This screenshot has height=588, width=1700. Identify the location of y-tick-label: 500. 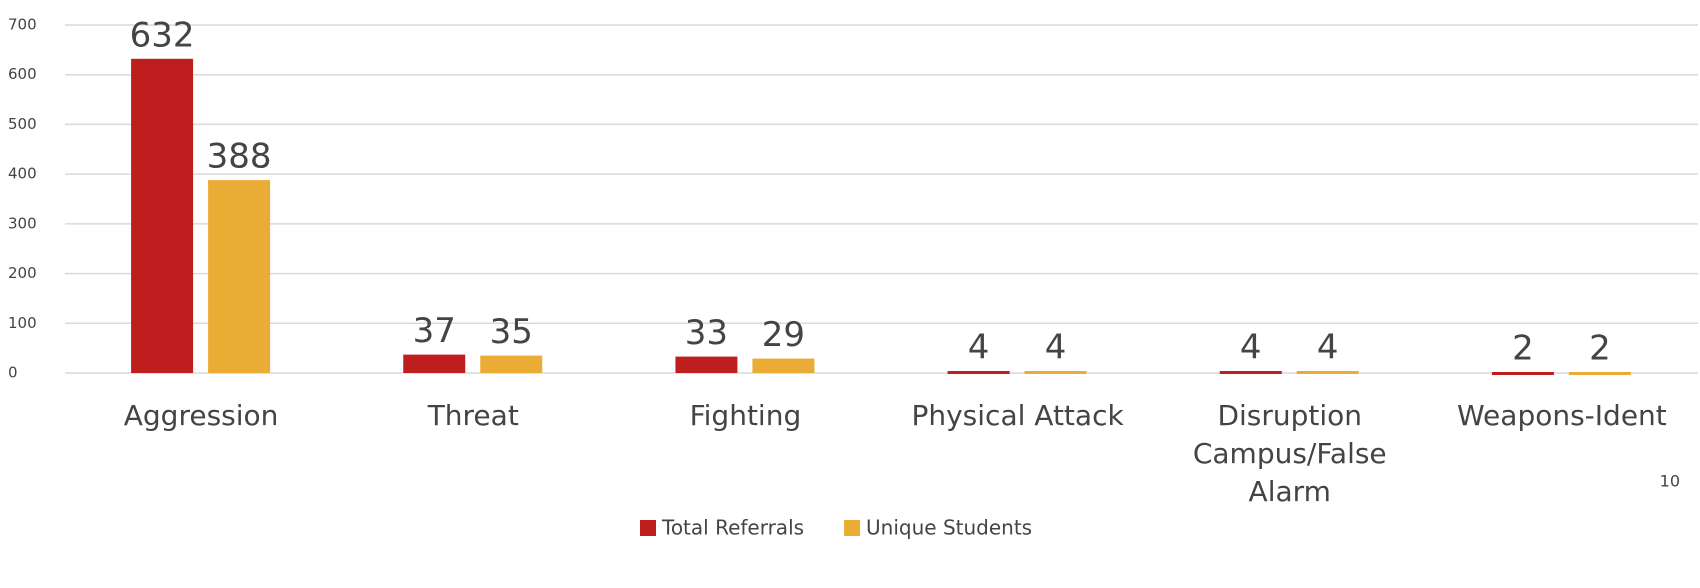
(22, 124).